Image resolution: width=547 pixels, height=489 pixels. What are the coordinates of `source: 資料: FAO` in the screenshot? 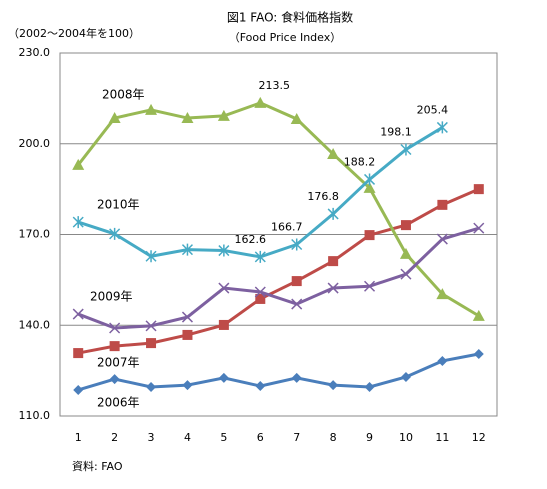 It's located at (97, 466).